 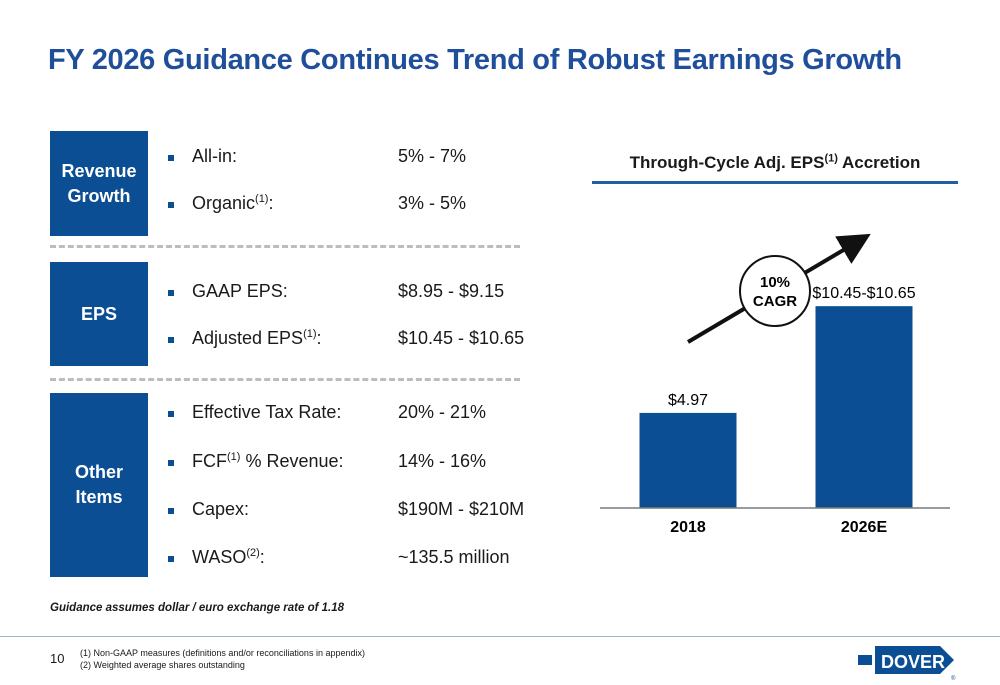 What do you see at coordinates (500, 636) in the screenshot?
I see `footer-rule` at bounding box center [500, 636].